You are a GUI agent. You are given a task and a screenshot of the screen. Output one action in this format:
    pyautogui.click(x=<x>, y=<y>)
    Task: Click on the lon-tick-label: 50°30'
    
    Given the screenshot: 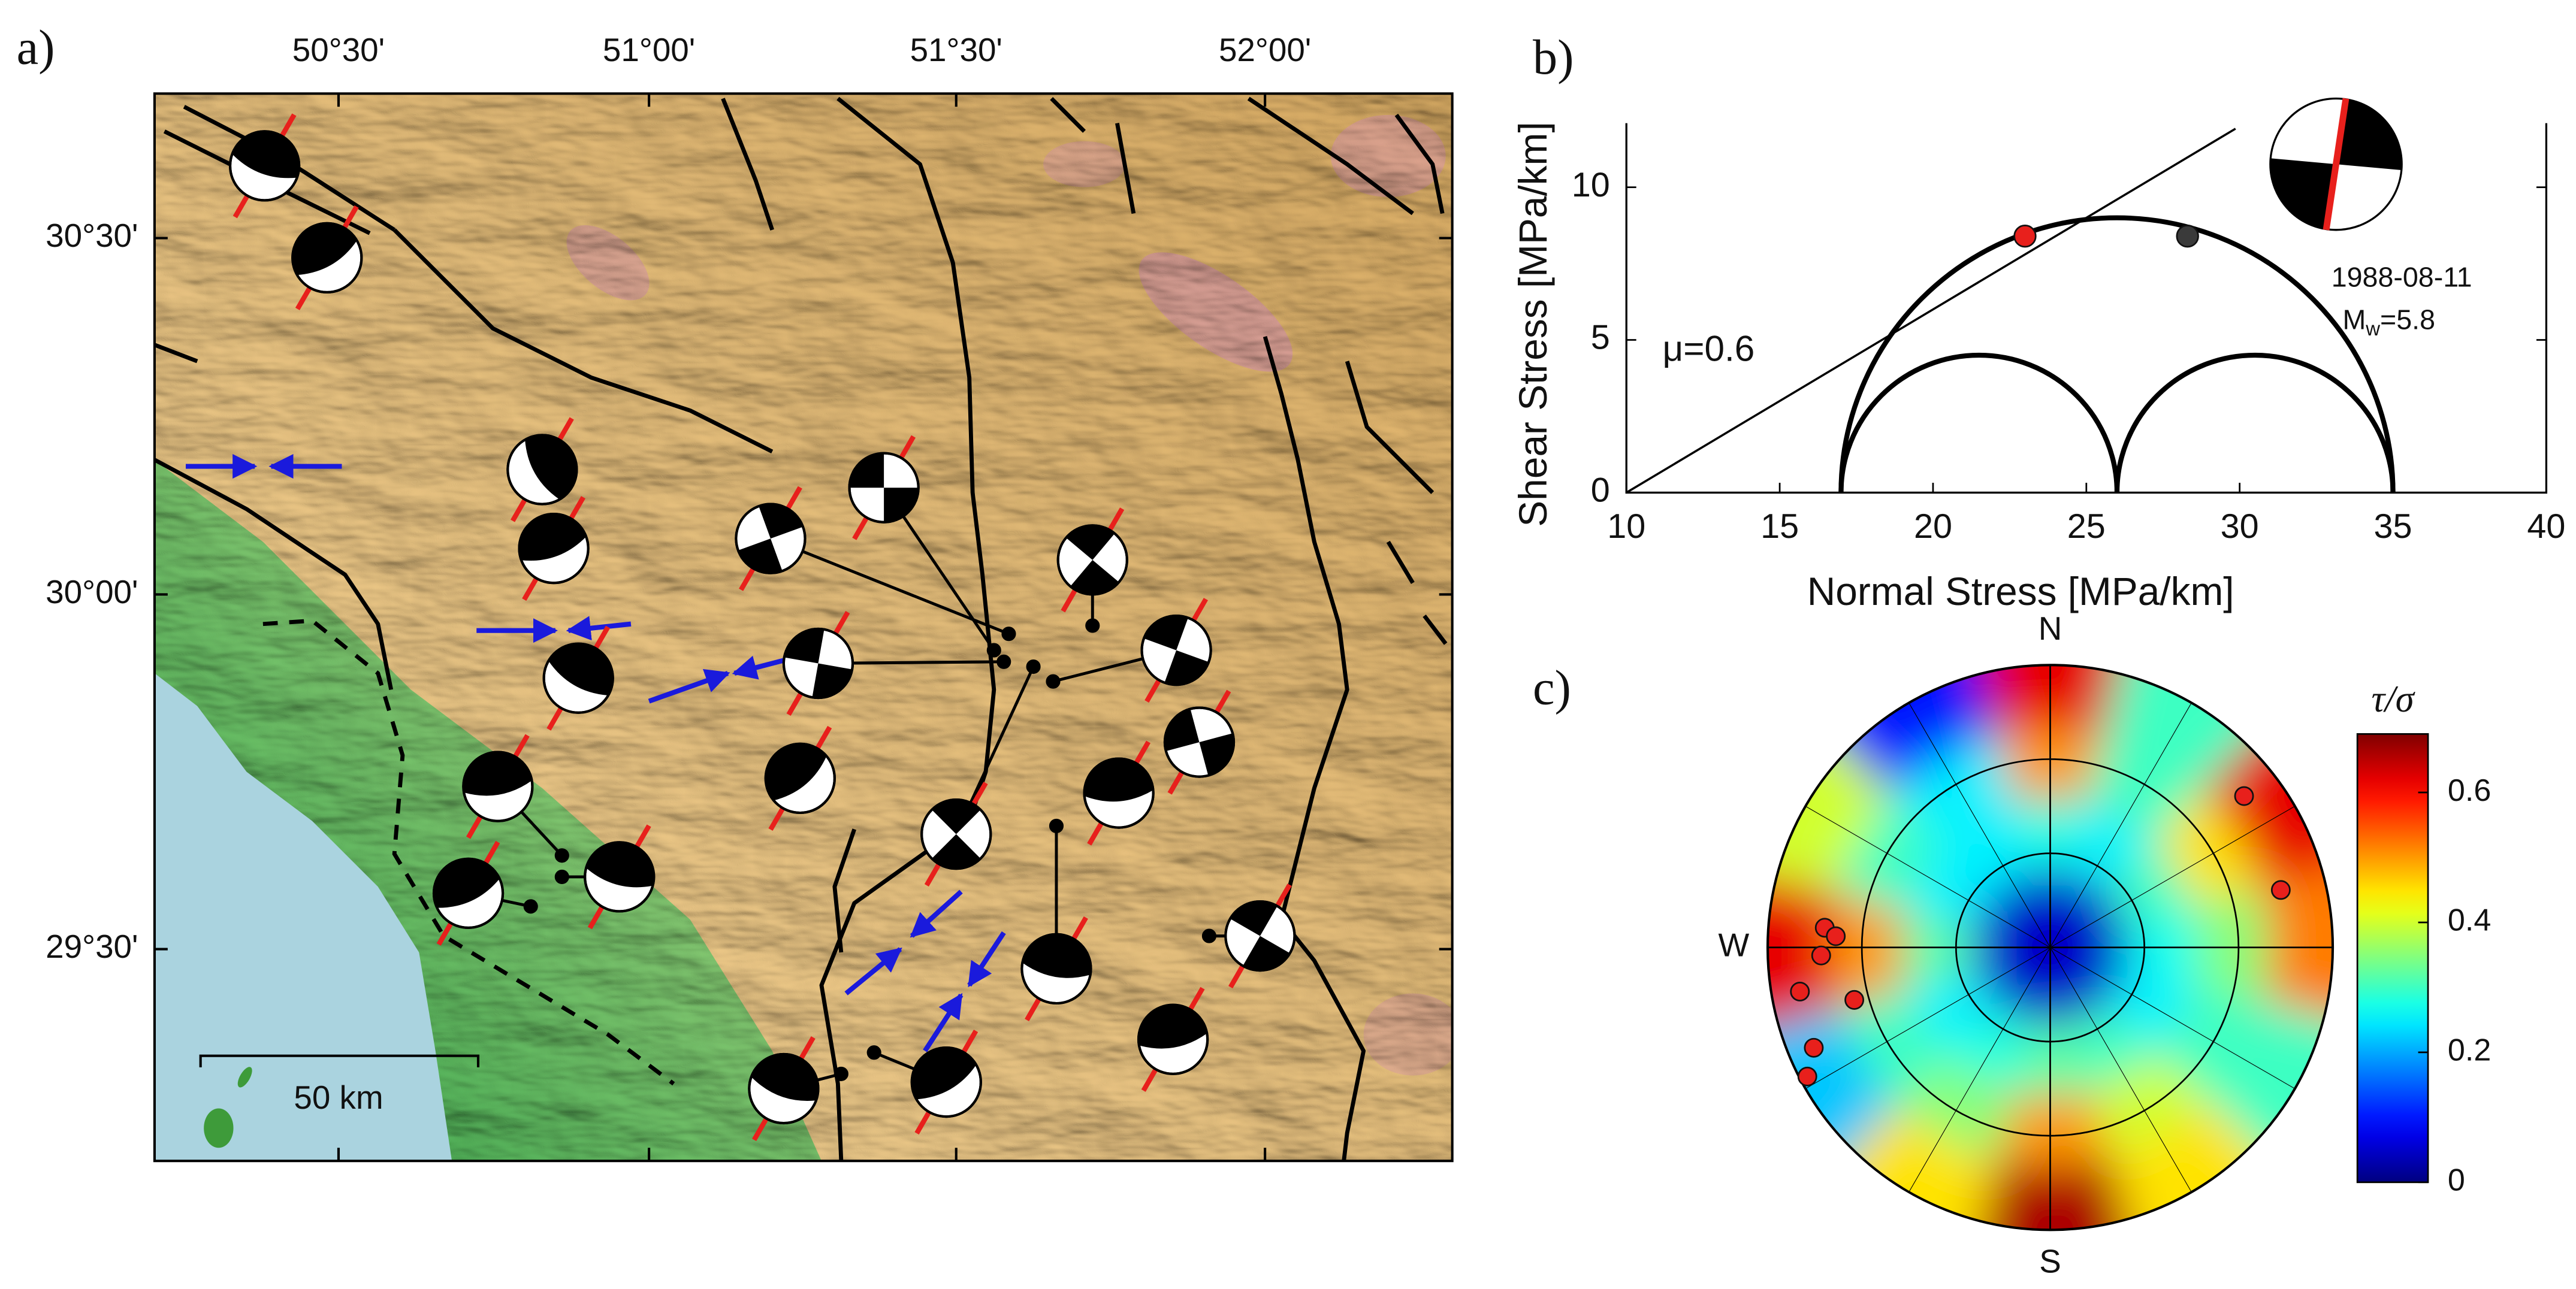 What is the action you would take?
    pyautogui.click(x=338, y=50)
    